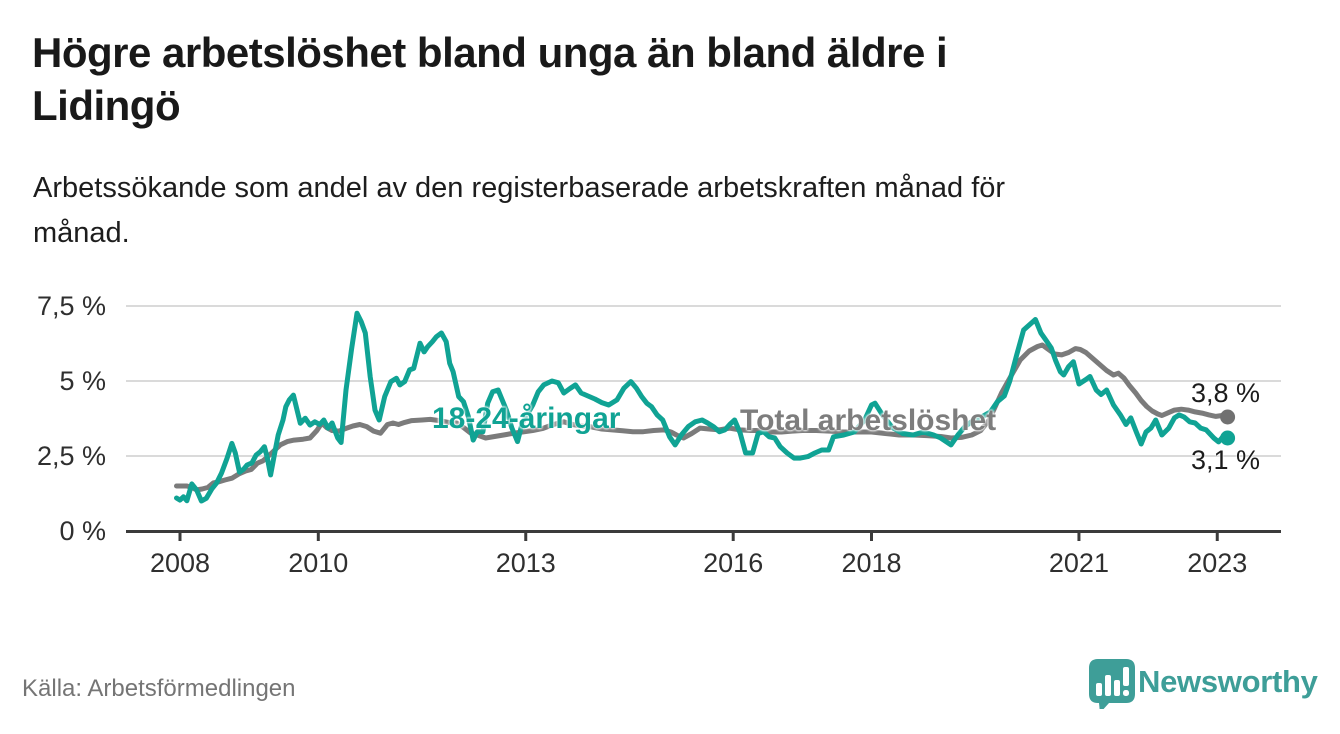 Image resolution: width=1340 pixels, height=734 pixels. What do you see at coordinates (318, 563) in the screenshot?
I see `x-tick-label: 2010` at bounding box center [318, 563].